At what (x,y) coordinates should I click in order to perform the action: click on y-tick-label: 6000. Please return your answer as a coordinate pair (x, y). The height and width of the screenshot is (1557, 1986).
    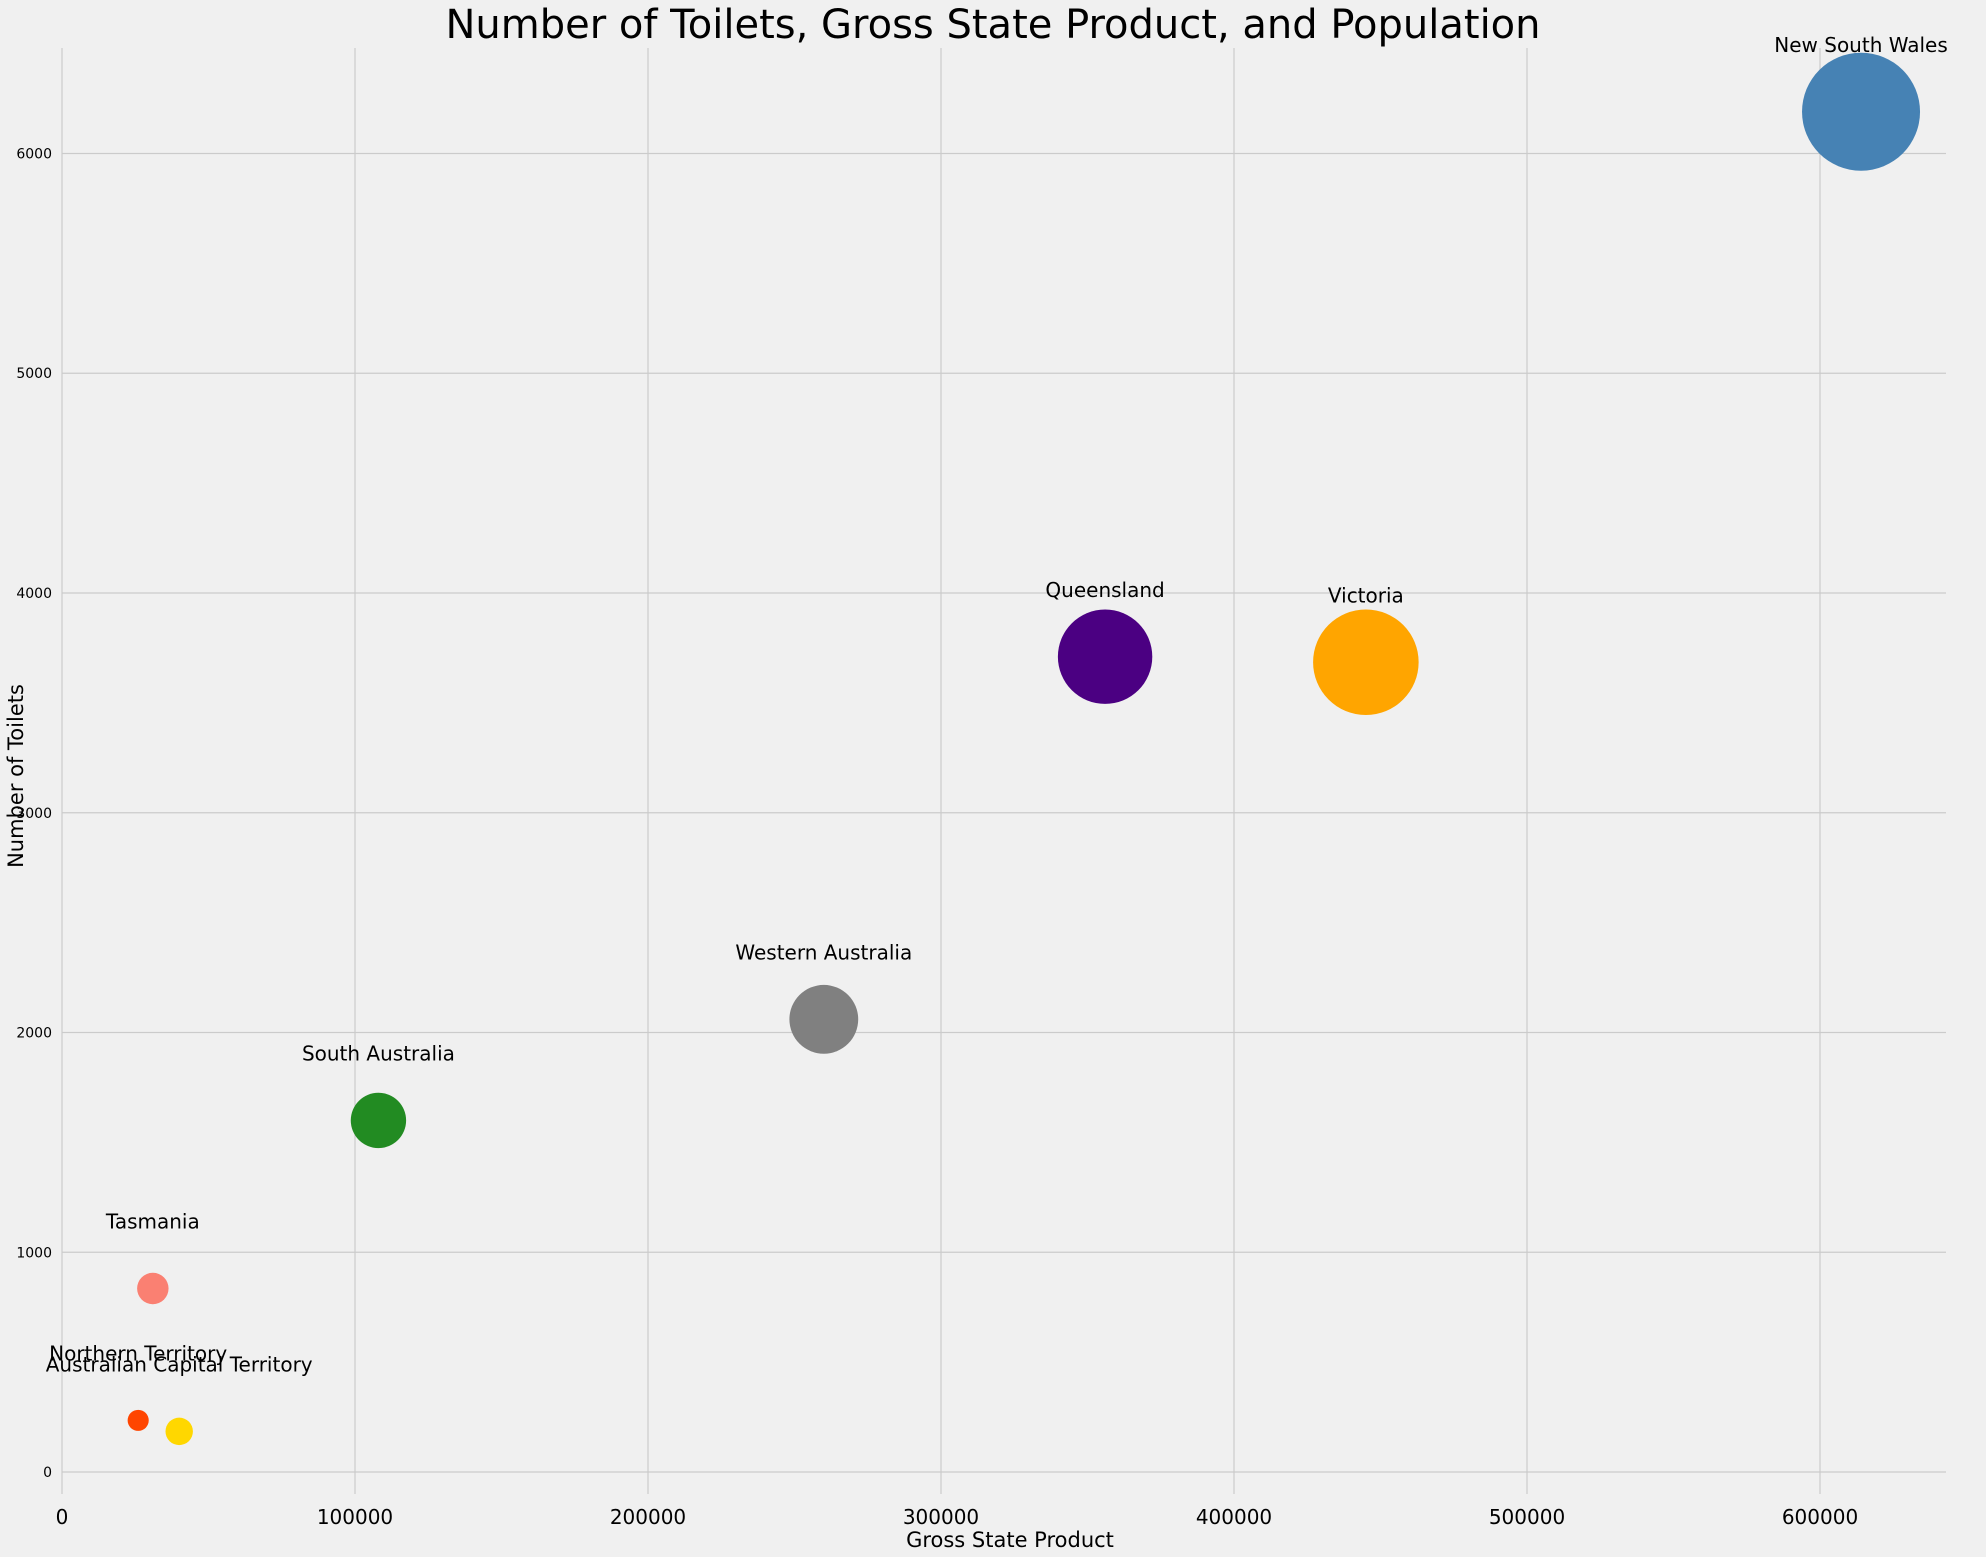
    Looking at the image, I should click on (34, 154).